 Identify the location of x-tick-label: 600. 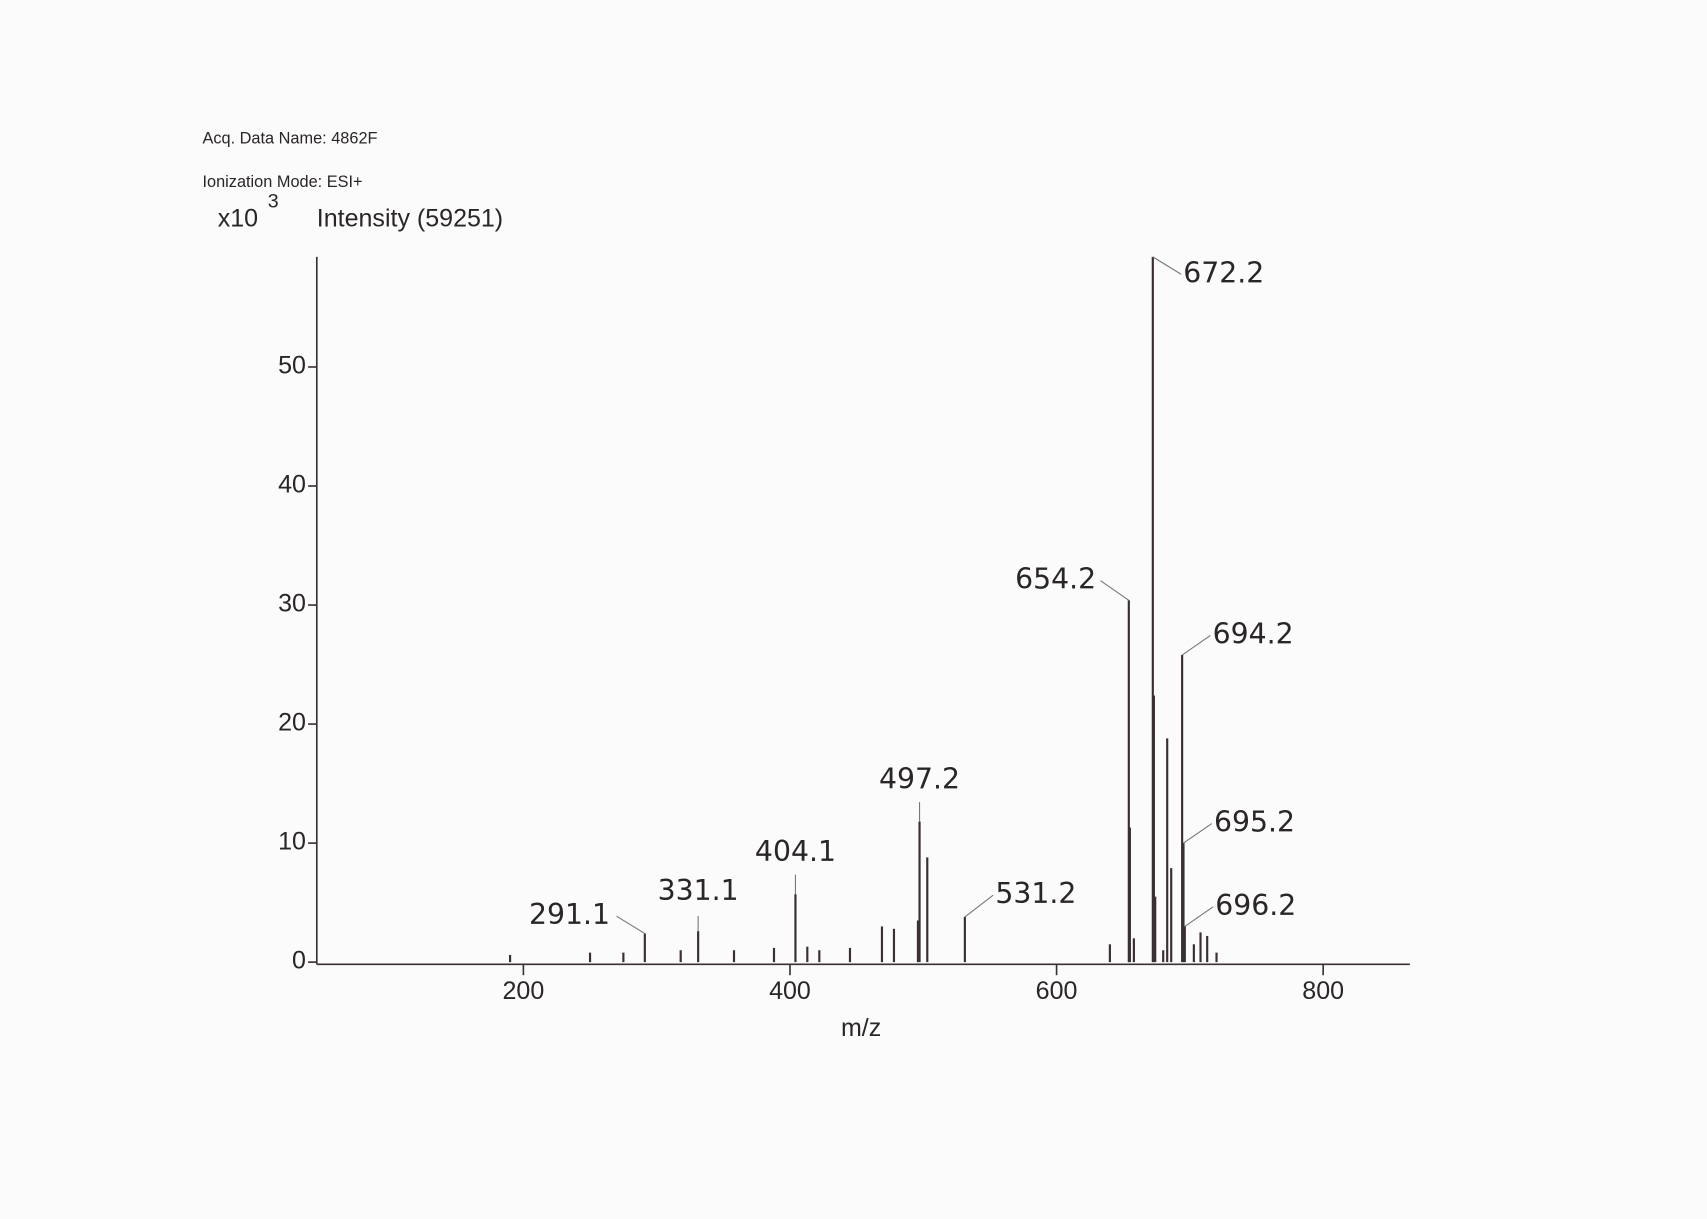
(1057, 991).